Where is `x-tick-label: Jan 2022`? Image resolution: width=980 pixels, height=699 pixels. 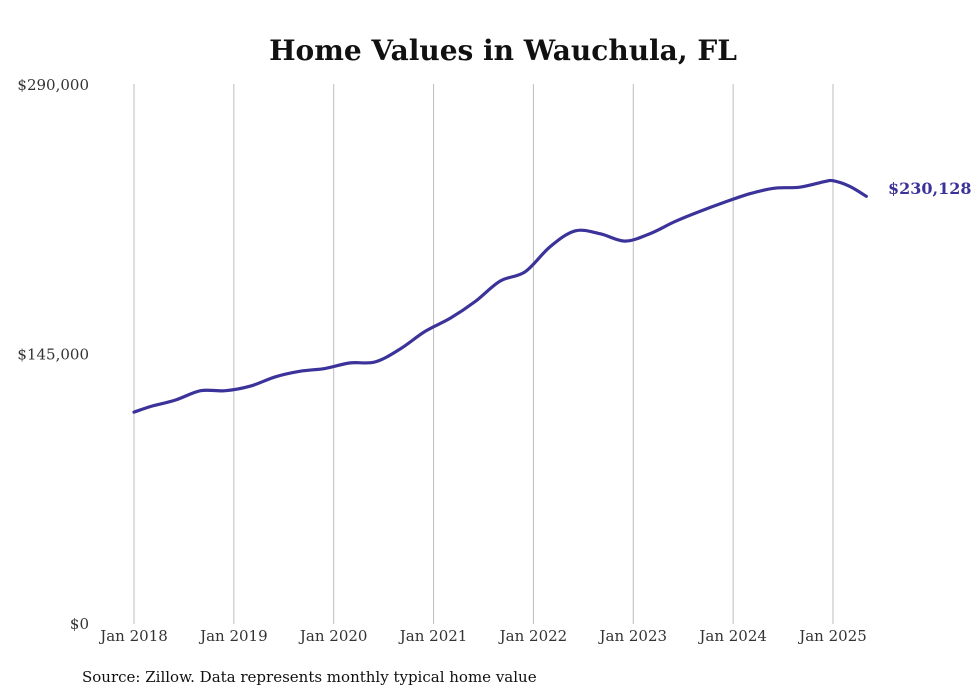
x-tick-label: Jan 2022 is located at coordinates (533, 636).